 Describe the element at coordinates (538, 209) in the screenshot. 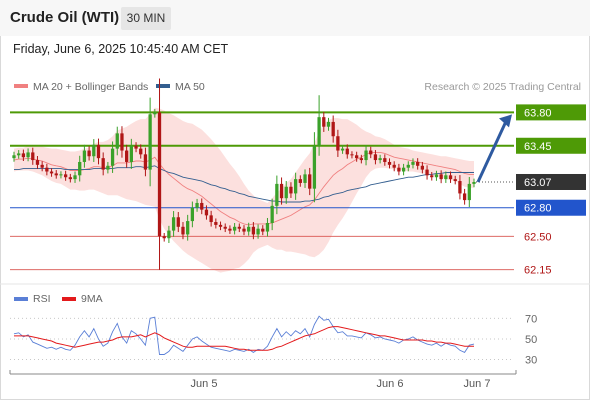

I see `support-label: 62.80` at that location.